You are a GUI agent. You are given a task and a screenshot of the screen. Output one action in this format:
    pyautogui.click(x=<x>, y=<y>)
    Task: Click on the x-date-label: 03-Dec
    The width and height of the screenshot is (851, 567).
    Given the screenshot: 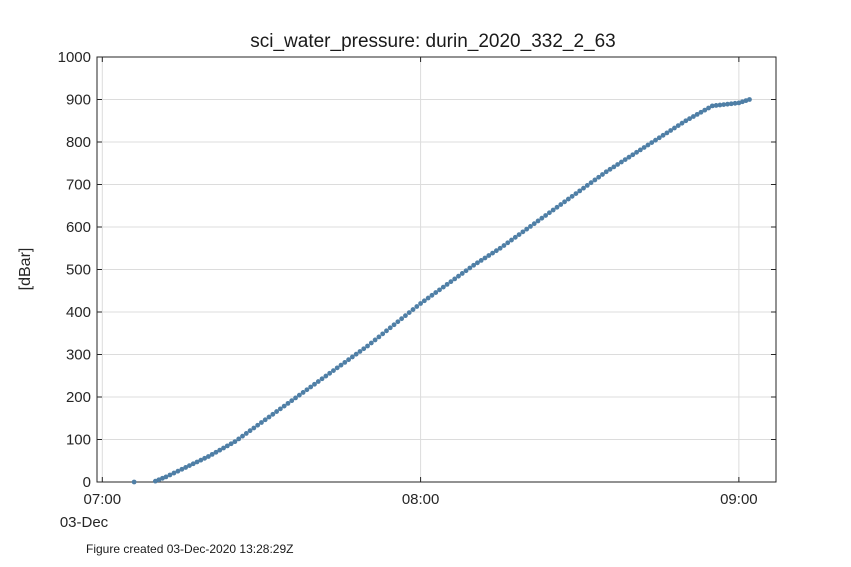 What is the action you would take?
    pyautogui.click(x=84, y=522)
    